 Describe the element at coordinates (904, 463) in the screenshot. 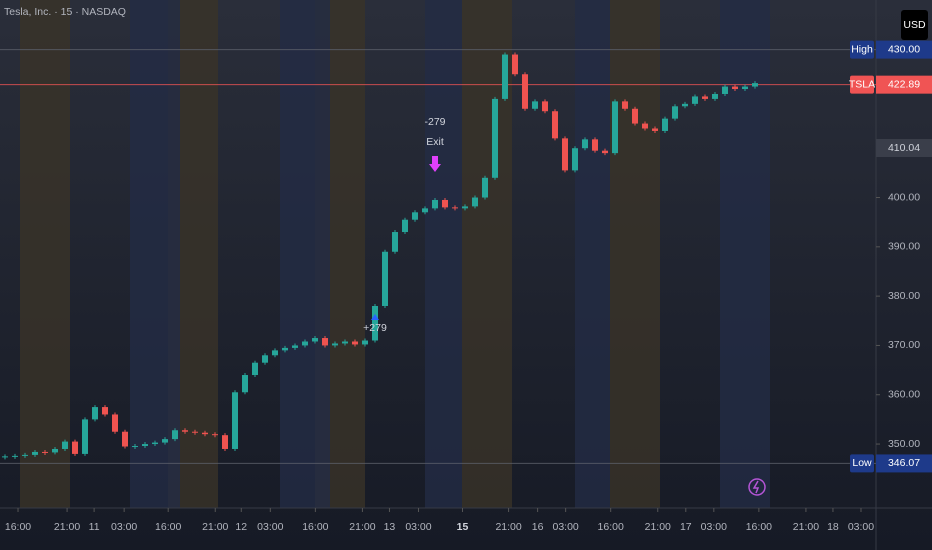

I see `level-value: 346.07` at that location.